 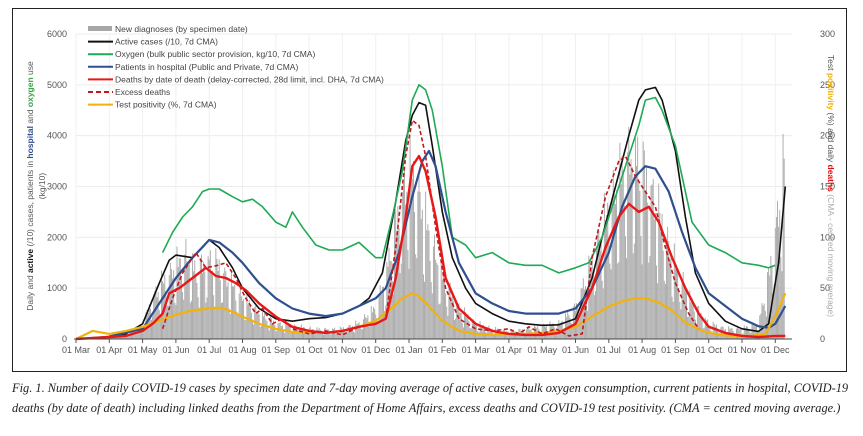 What do you see at coordinates (609, 350) in the screenshot?
I see `x-tick-label: 01 Jul` at bounding box center [609, 350].